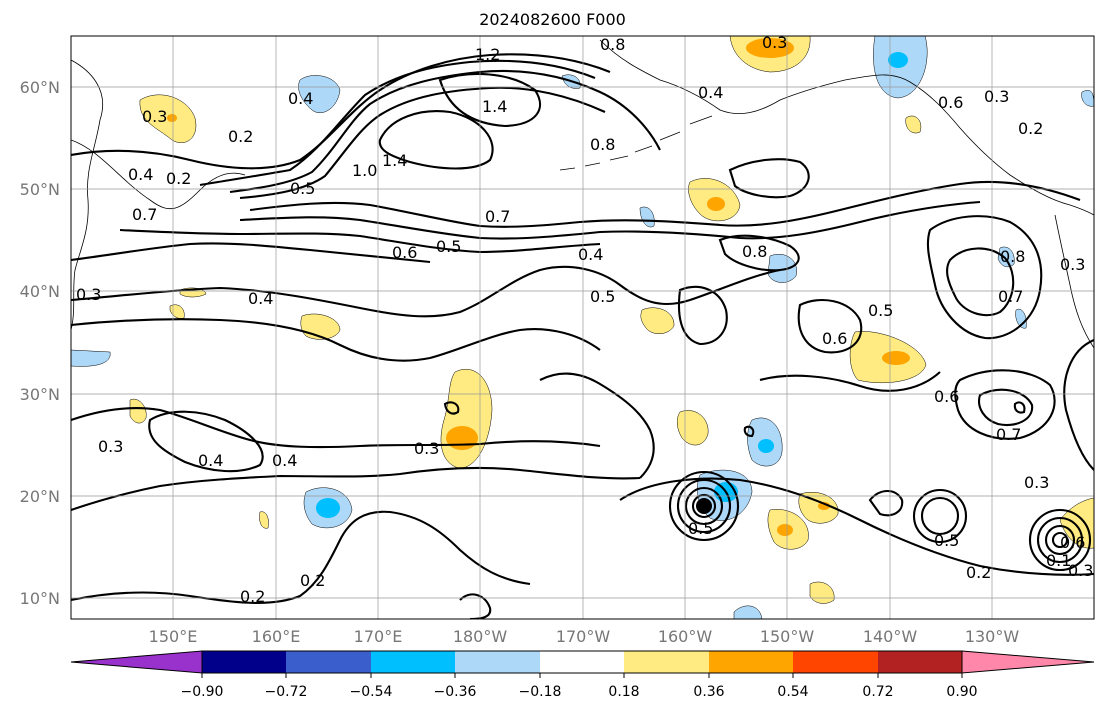 The width and height of the screenshot is (1105, 712). What do you see at coordinates (87, 195) in the screenshot?
I see `kamchatka-coastline` at bounding box center [87, 195].